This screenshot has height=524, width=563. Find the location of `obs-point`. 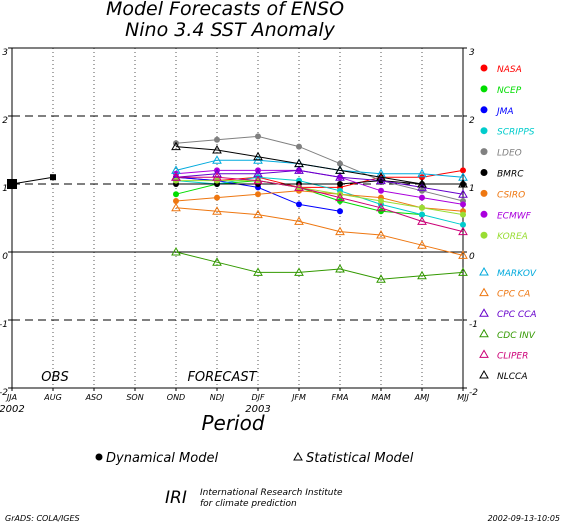

obs-point is located at coordinates (12, 184).